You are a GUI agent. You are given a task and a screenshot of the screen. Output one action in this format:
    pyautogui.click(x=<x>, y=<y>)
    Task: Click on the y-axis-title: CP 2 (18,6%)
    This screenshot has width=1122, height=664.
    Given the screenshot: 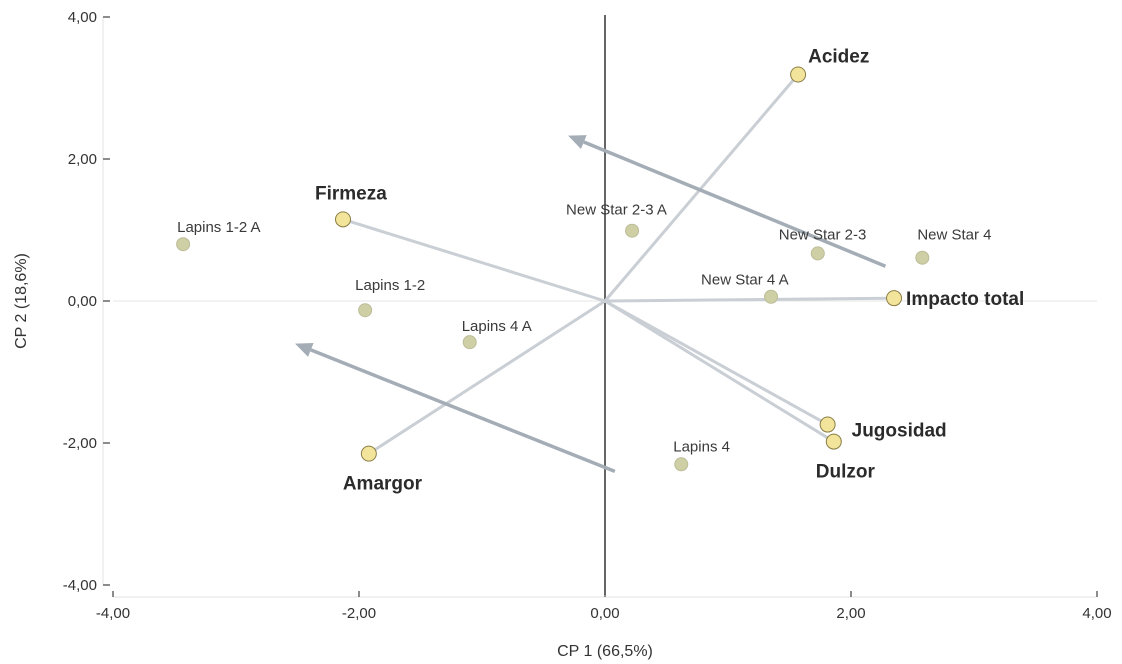 What is the action you would take?
    pyautogui.click(x=21, y=301)
    